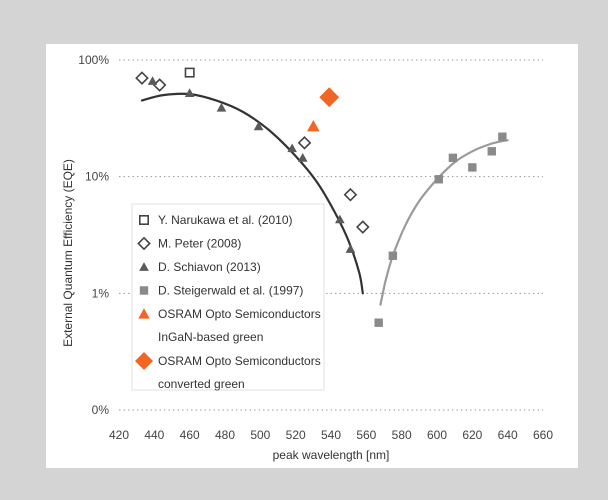  I want to click on y-tick-label: 1%, so click(101, 293).